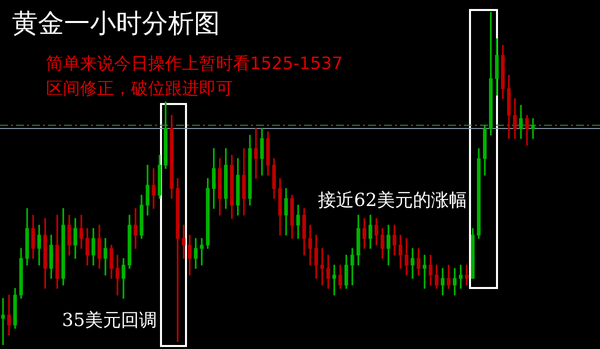 The image size is (600, 349). I want to click on annotation: 区间修正，破位跟进即可, so click(139, 89).